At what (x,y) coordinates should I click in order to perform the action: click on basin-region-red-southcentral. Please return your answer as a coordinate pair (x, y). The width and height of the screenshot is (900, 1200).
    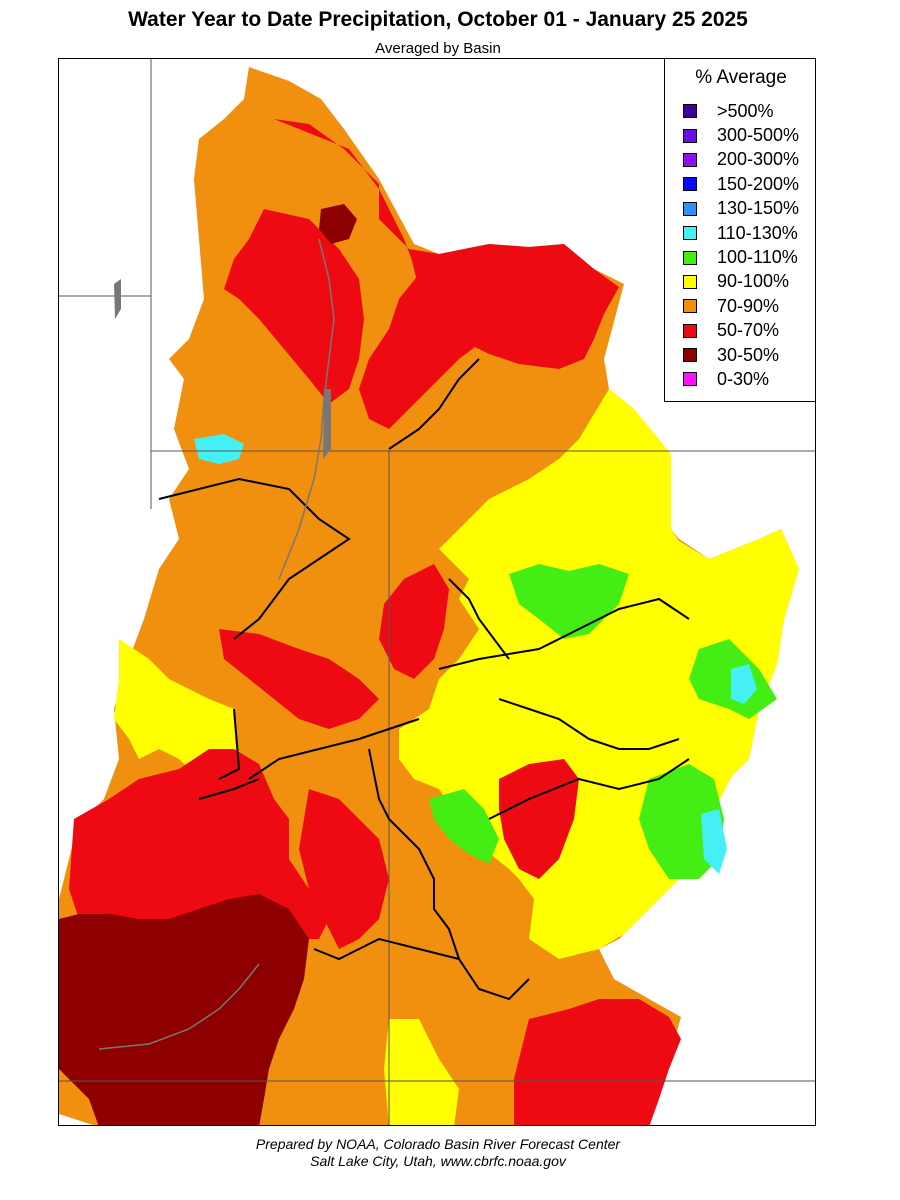
    Looking at the image, I should click on (344, 869).